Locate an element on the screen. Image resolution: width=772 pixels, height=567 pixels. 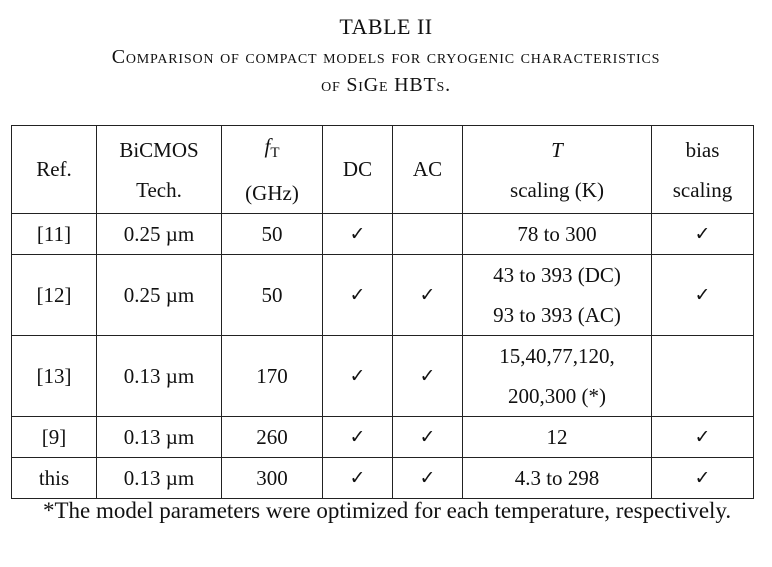
header-bias-line-1: bias is located at coordinates (702, 149).